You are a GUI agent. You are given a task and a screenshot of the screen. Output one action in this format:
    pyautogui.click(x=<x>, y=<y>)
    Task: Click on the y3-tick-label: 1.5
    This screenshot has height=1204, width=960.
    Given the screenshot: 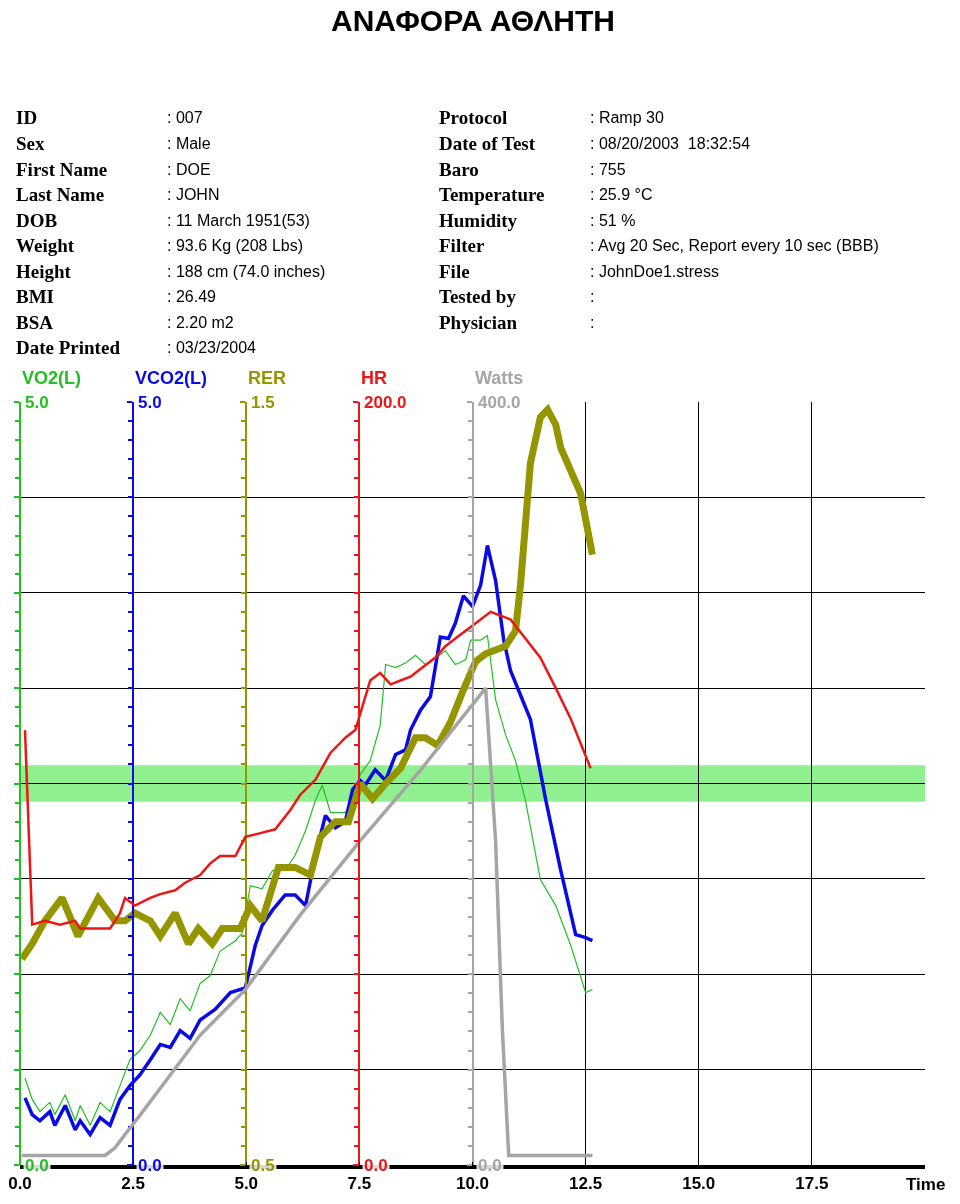 What is the action you would take?
    pyautogui.click(x=263, y=402)
    